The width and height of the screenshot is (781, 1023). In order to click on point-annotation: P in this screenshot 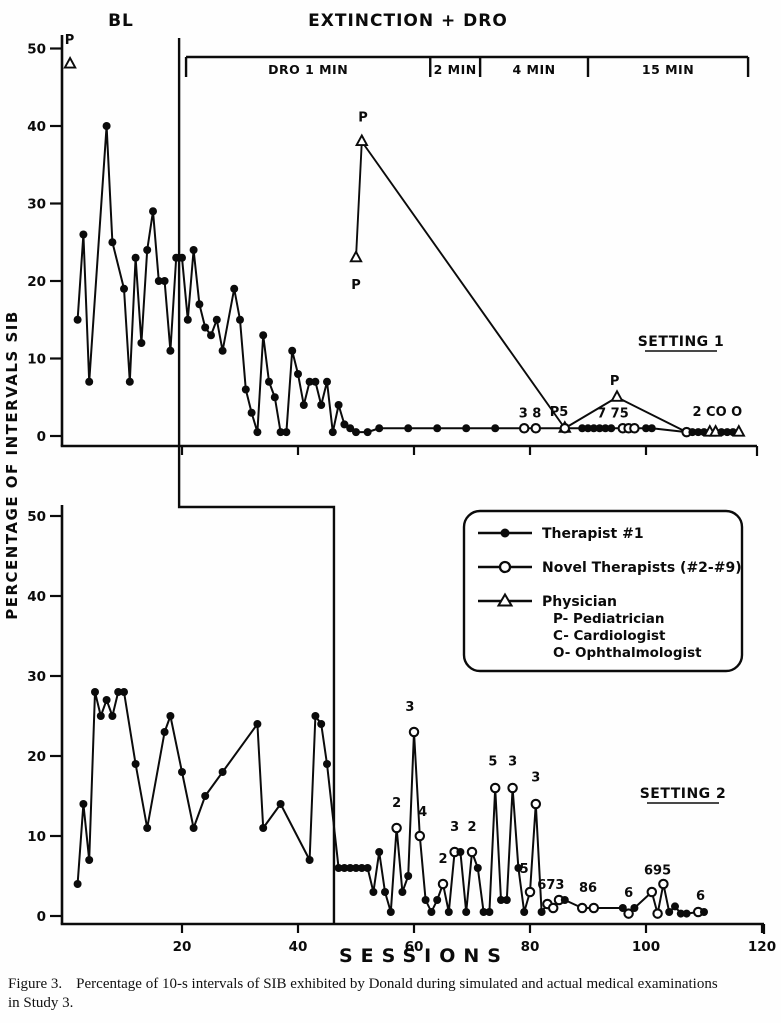, I will do `click(615, 381)`.